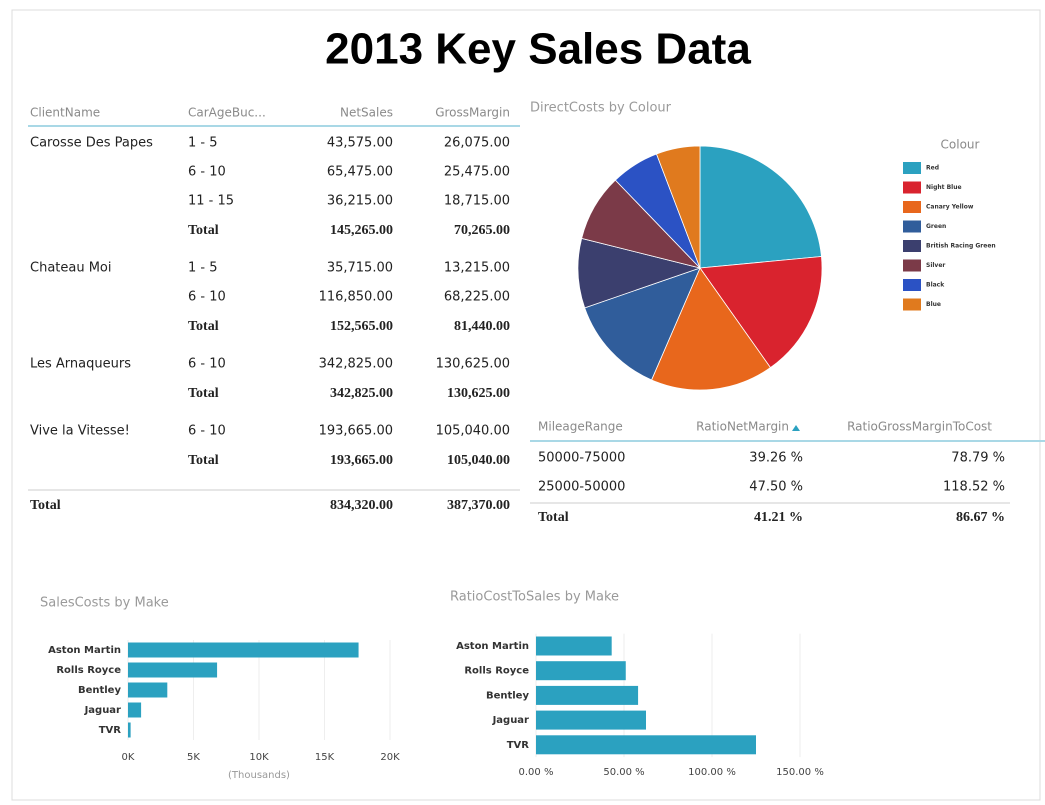 The image size is (1045, 805). What do you see at coordinates (534, 597) in the screenshot?
I see `chart-title: RatioCostToSales by Make` at bounding box center [534, 597].